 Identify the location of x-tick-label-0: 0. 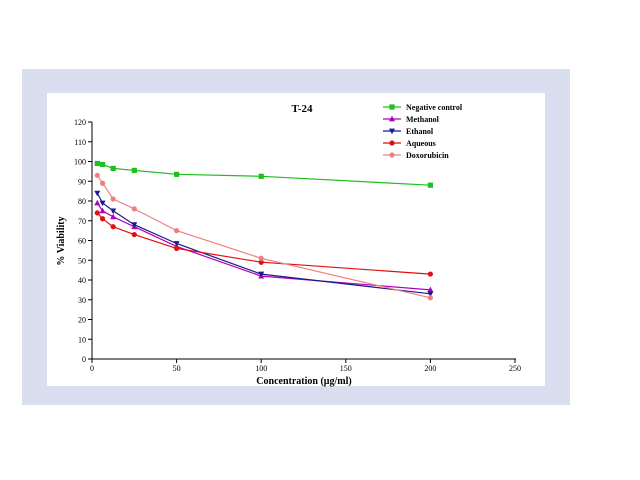
(92, 368).